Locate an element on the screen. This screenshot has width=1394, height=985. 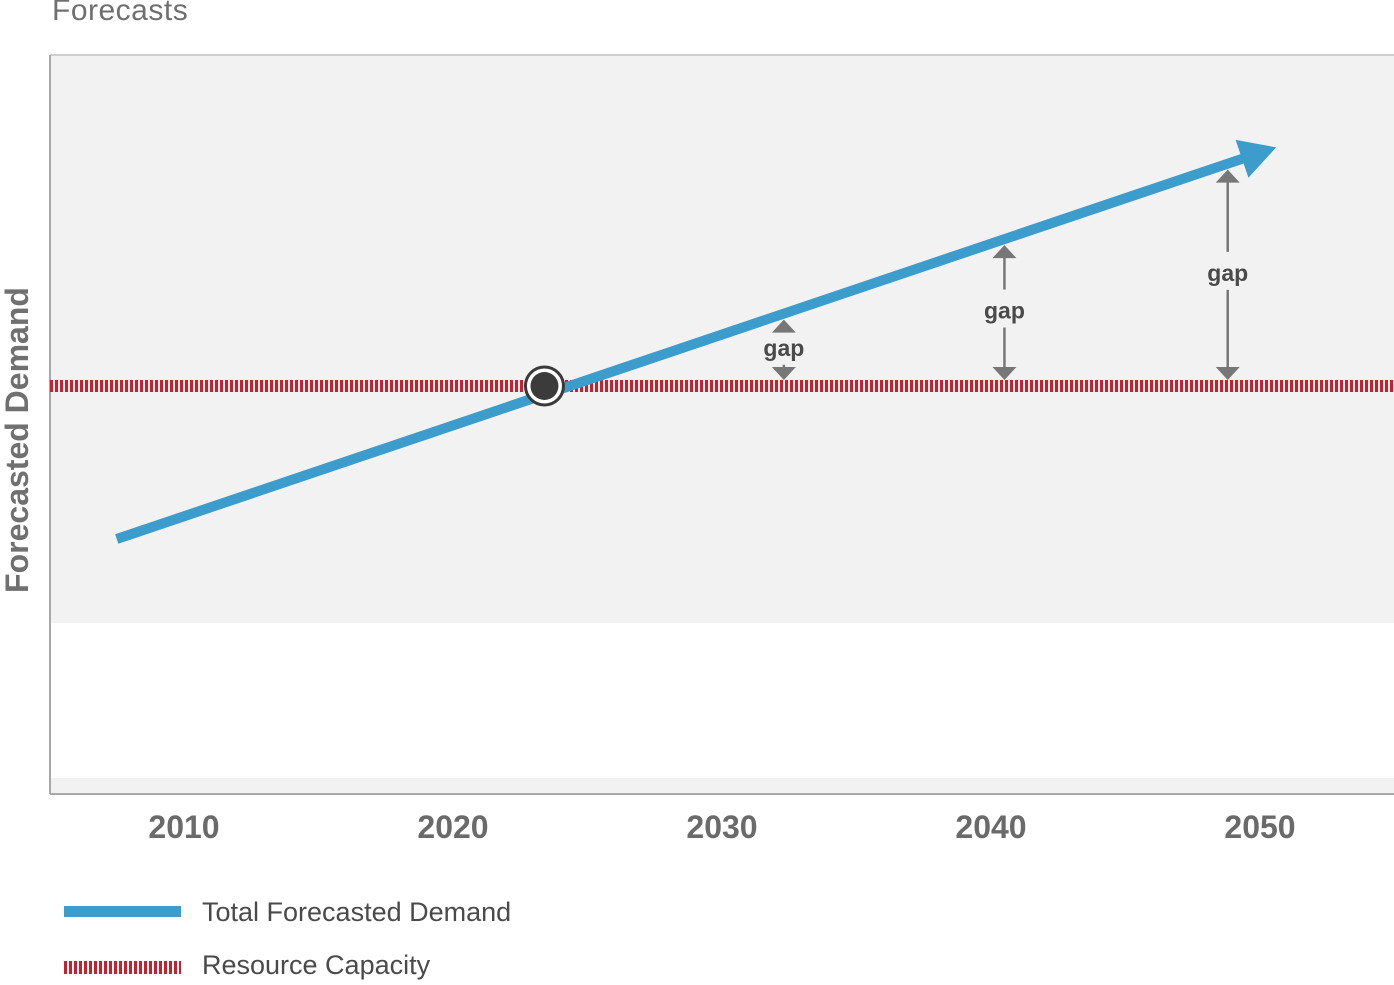
legend-label-demand: Total Forecasted Demand is located at coordinates (357, 912).